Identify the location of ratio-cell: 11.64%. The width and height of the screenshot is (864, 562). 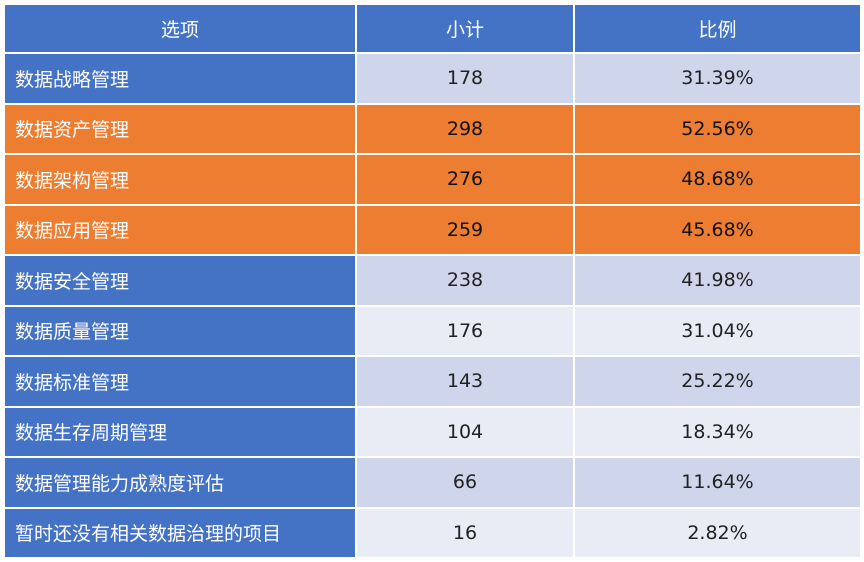
(717, 482).